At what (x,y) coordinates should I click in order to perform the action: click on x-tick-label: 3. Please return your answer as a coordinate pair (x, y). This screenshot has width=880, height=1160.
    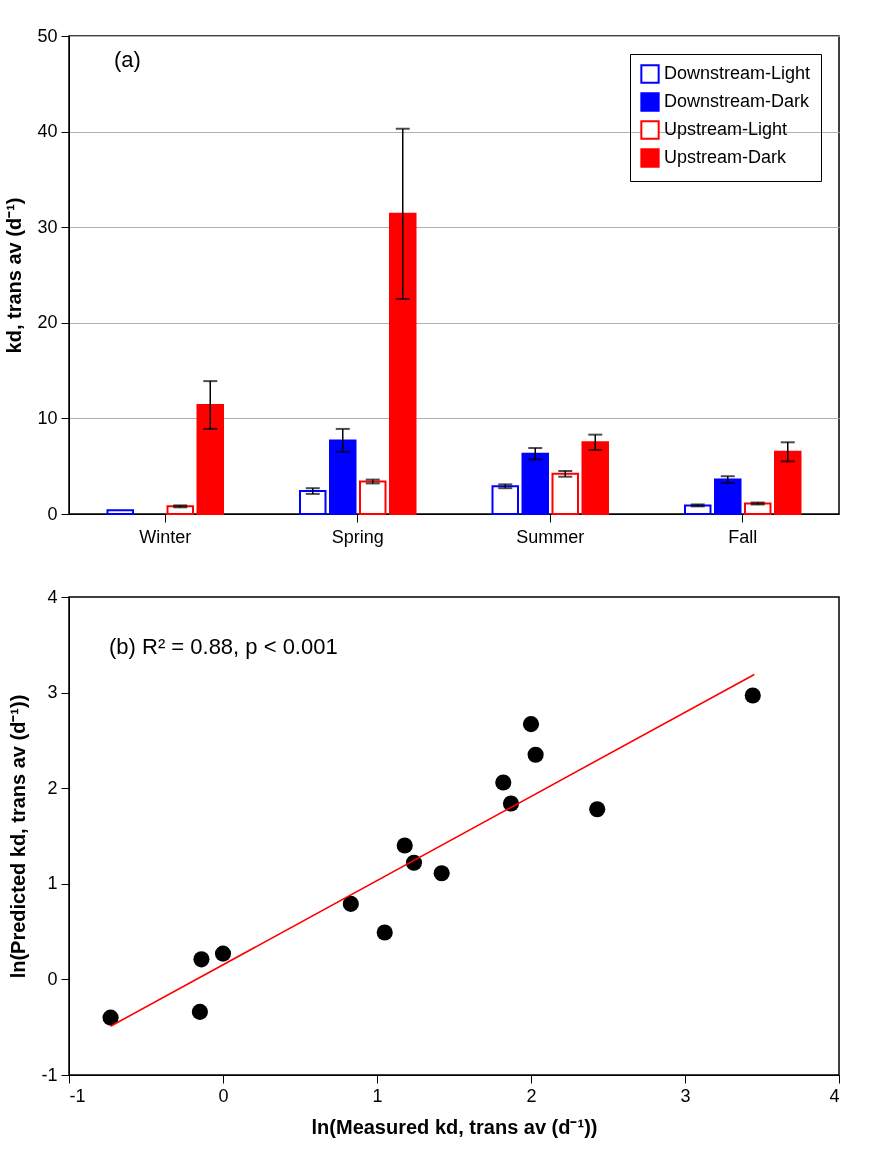
    Looking at the image, I should click on (685, 1095).